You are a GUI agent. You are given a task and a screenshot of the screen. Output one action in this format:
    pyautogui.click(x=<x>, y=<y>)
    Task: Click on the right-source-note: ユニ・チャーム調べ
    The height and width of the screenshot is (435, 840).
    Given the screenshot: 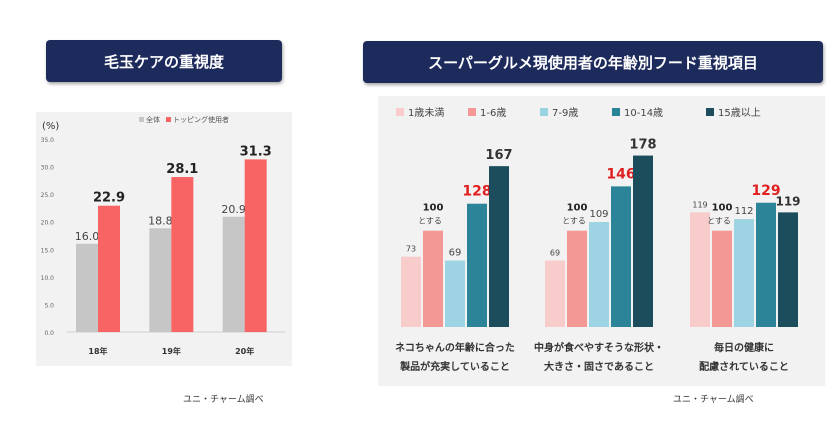 What is the action you would take?
    pyautogui.click(x=713, y=400)
    